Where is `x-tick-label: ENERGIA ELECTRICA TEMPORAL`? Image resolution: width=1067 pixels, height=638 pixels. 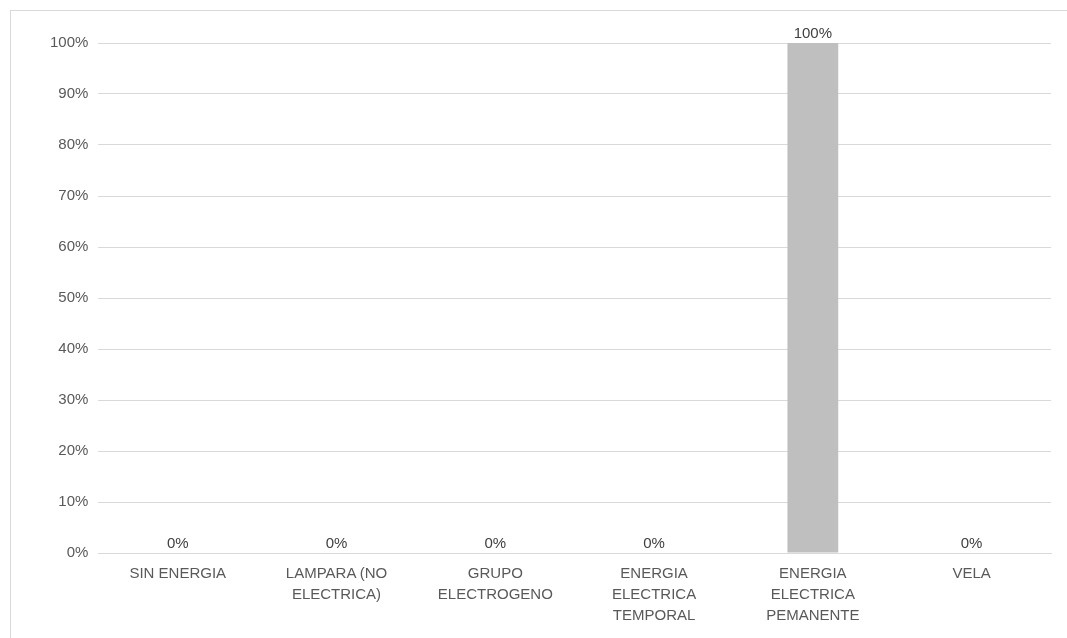
x-tick-label: ENERGIA ELECTRICA TEMPORAL is located at coordinates (654, 593).